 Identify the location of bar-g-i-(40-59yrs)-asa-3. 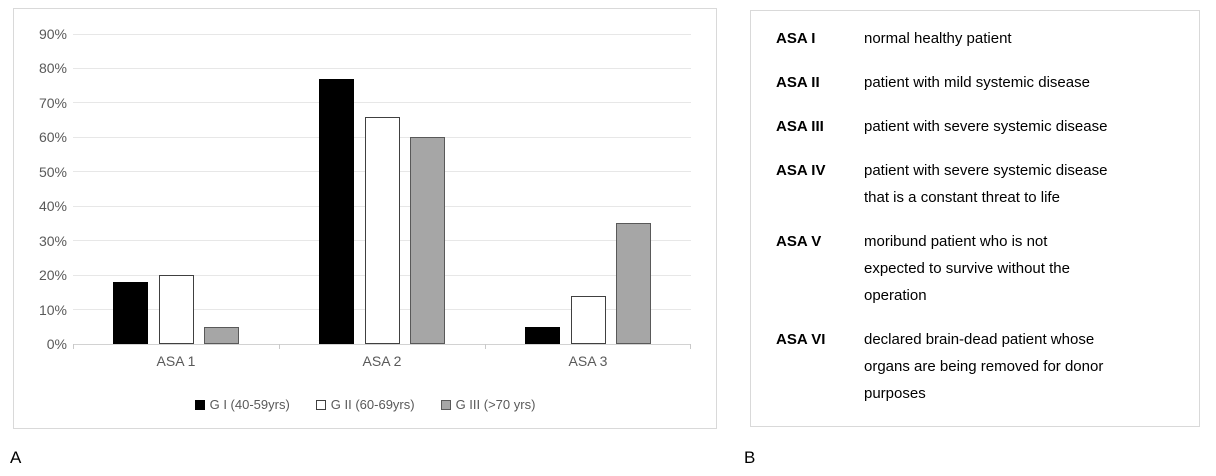
(542, 335).